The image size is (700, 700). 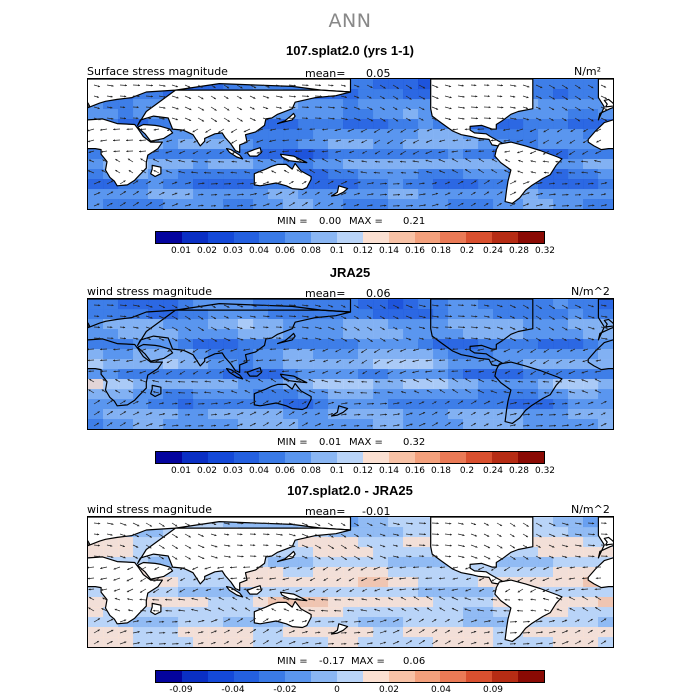 I want to click on colorbar-tick: 0.04, so click(x=441, y=690).